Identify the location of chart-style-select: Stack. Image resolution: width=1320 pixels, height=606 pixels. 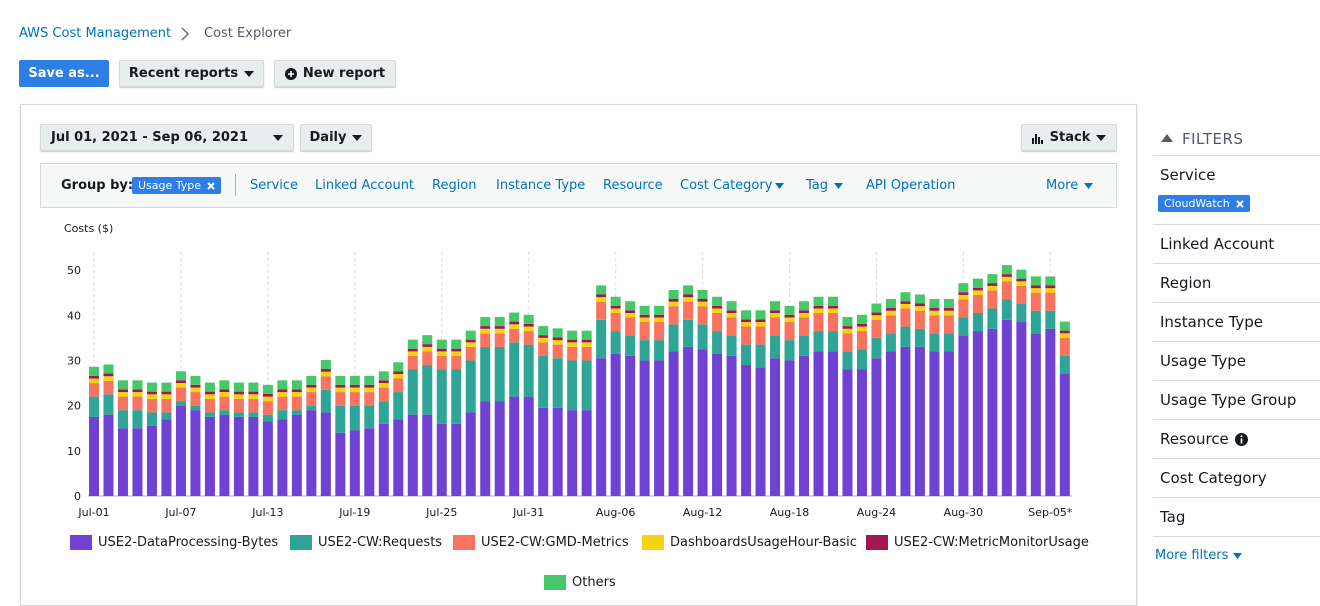
(1069, 137).